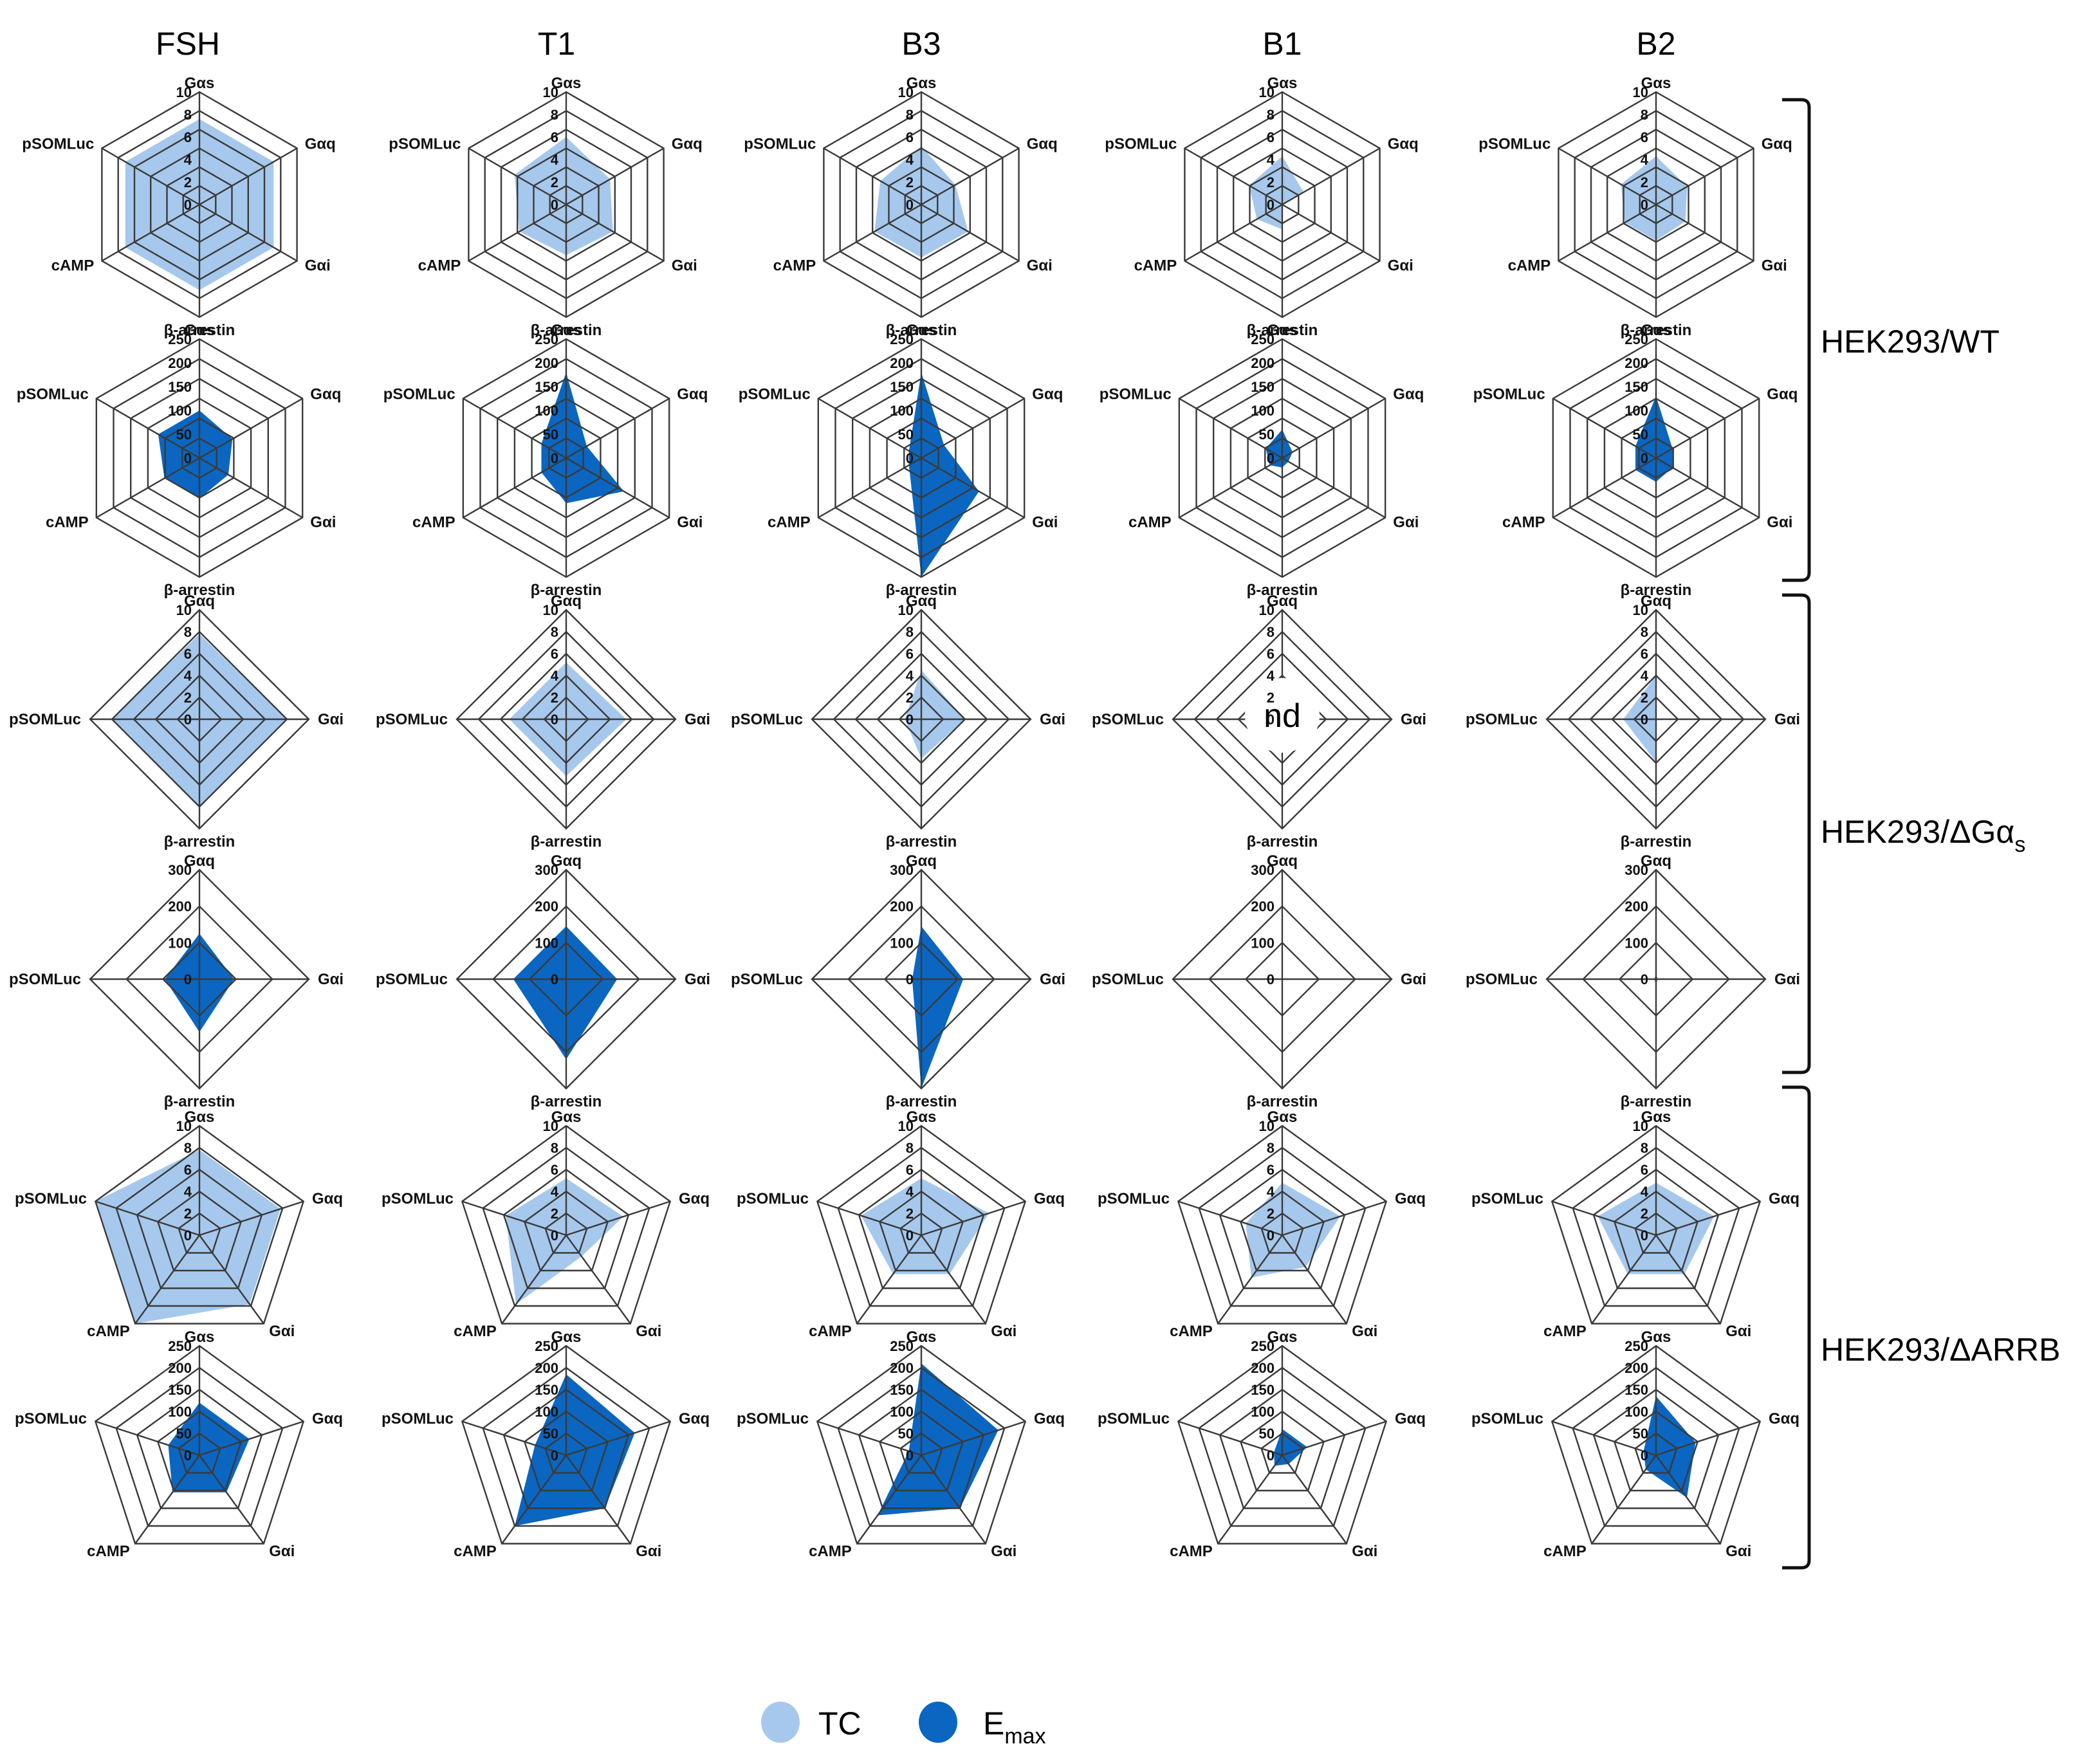 The height and width of the screenshot is (1764, 2080). I want to click on row-label-hek293-arrb: HEK293/ΔARRB, so click(1940, 1350).